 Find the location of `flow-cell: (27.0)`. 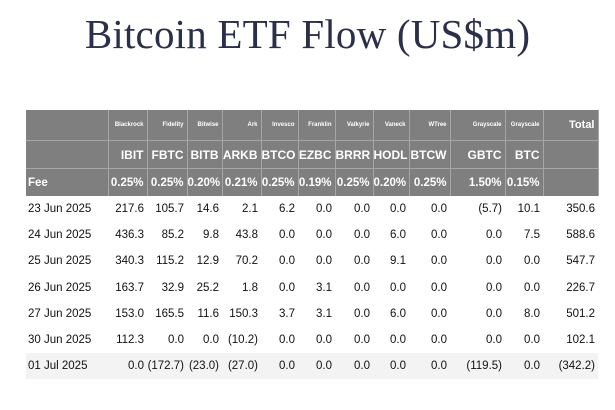

flow-cell: (27.0) is located at coordinates (241, 366).